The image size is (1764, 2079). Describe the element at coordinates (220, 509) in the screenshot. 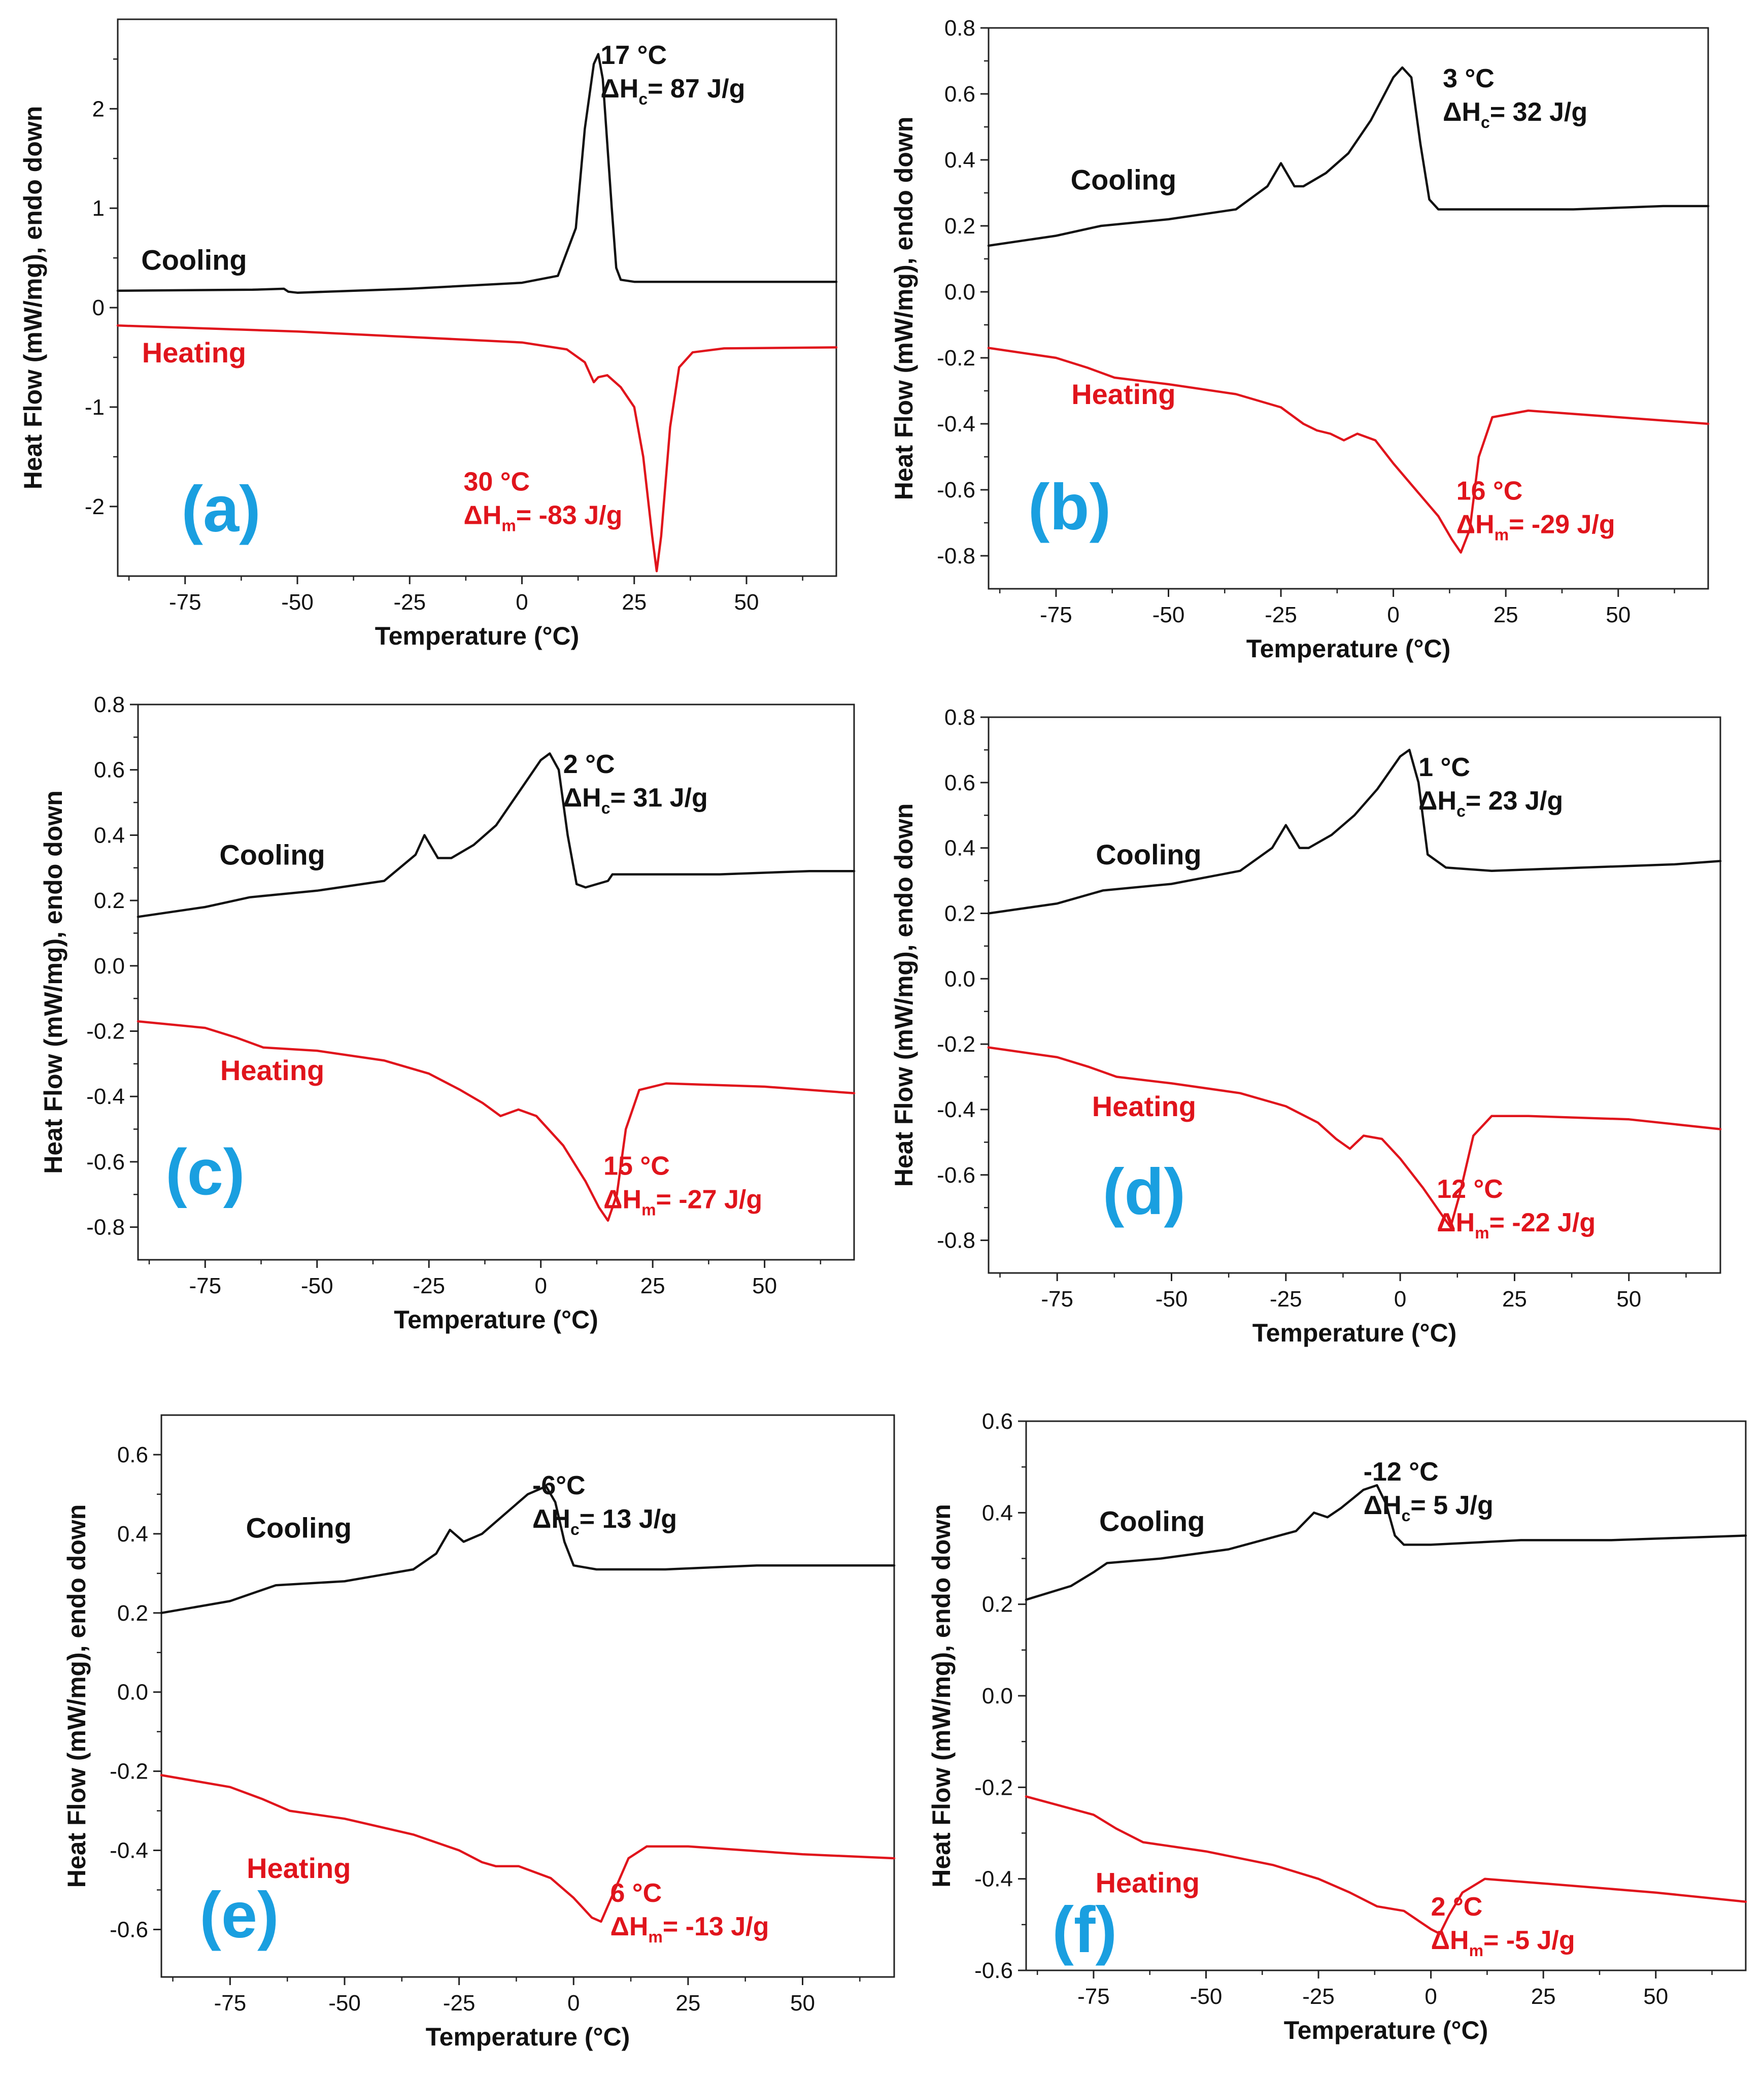

I see `panel-letter: (a)` at that location.